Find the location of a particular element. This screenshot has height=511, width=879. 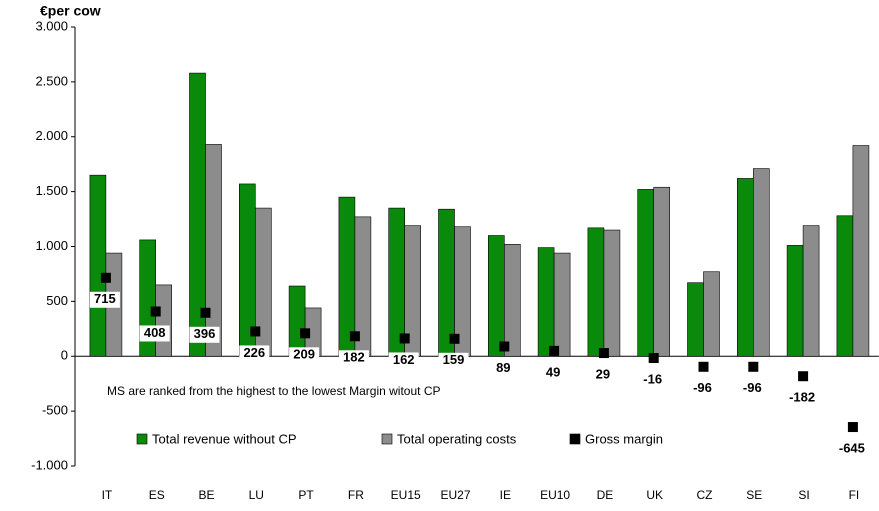

x-tick-label: PT is located at coordinates (306, 495).